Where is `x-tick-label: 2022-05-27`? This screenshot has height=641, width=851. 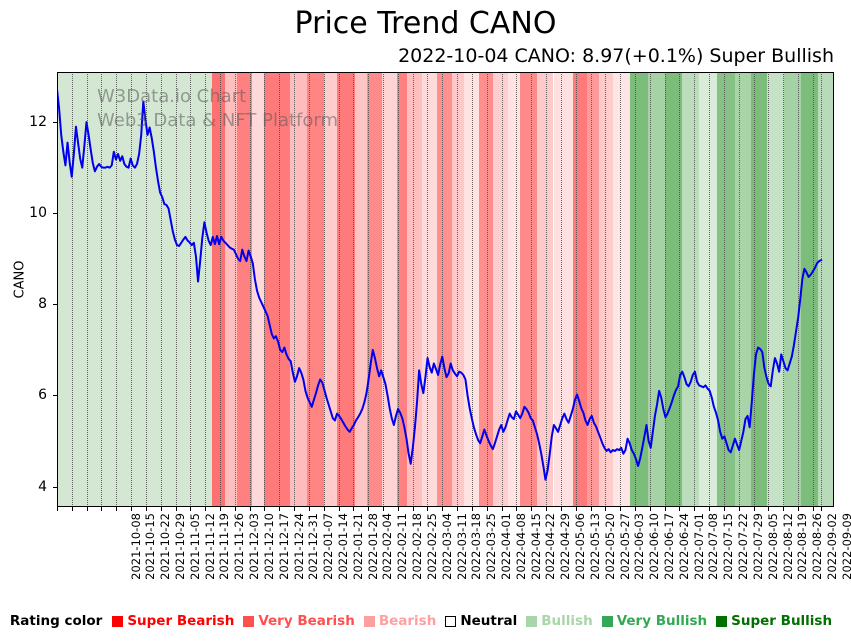 x-tick-label: 2022-05-27 is located at coordinates (624, 546).